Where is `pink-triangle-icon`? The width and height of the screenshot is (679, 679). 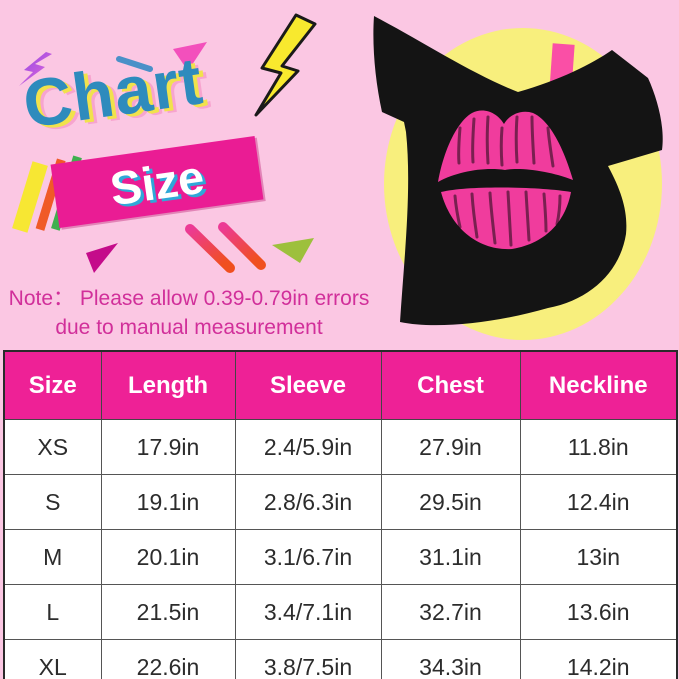 pink-triangle-icon is located at coordinates (190, 56).